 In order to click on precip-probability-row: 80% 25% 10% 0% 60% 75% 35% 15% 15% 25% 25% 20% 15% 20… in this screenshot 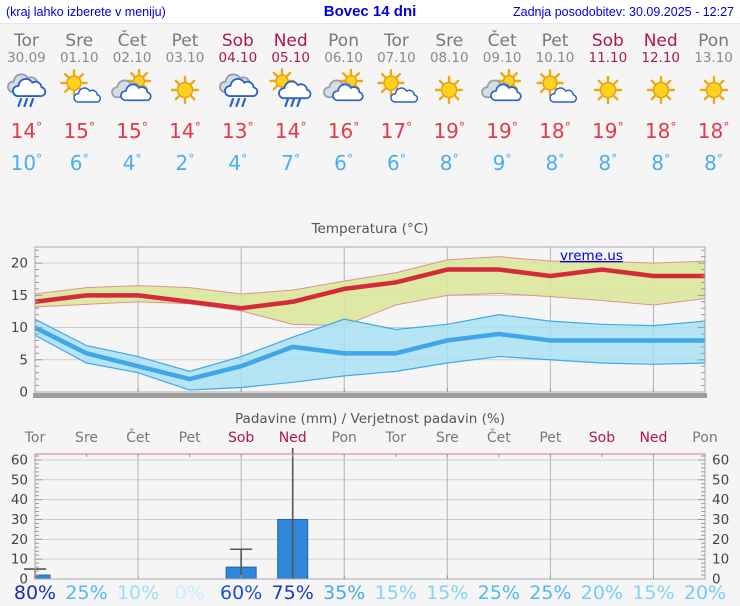, I will do `click(370, 594)`.